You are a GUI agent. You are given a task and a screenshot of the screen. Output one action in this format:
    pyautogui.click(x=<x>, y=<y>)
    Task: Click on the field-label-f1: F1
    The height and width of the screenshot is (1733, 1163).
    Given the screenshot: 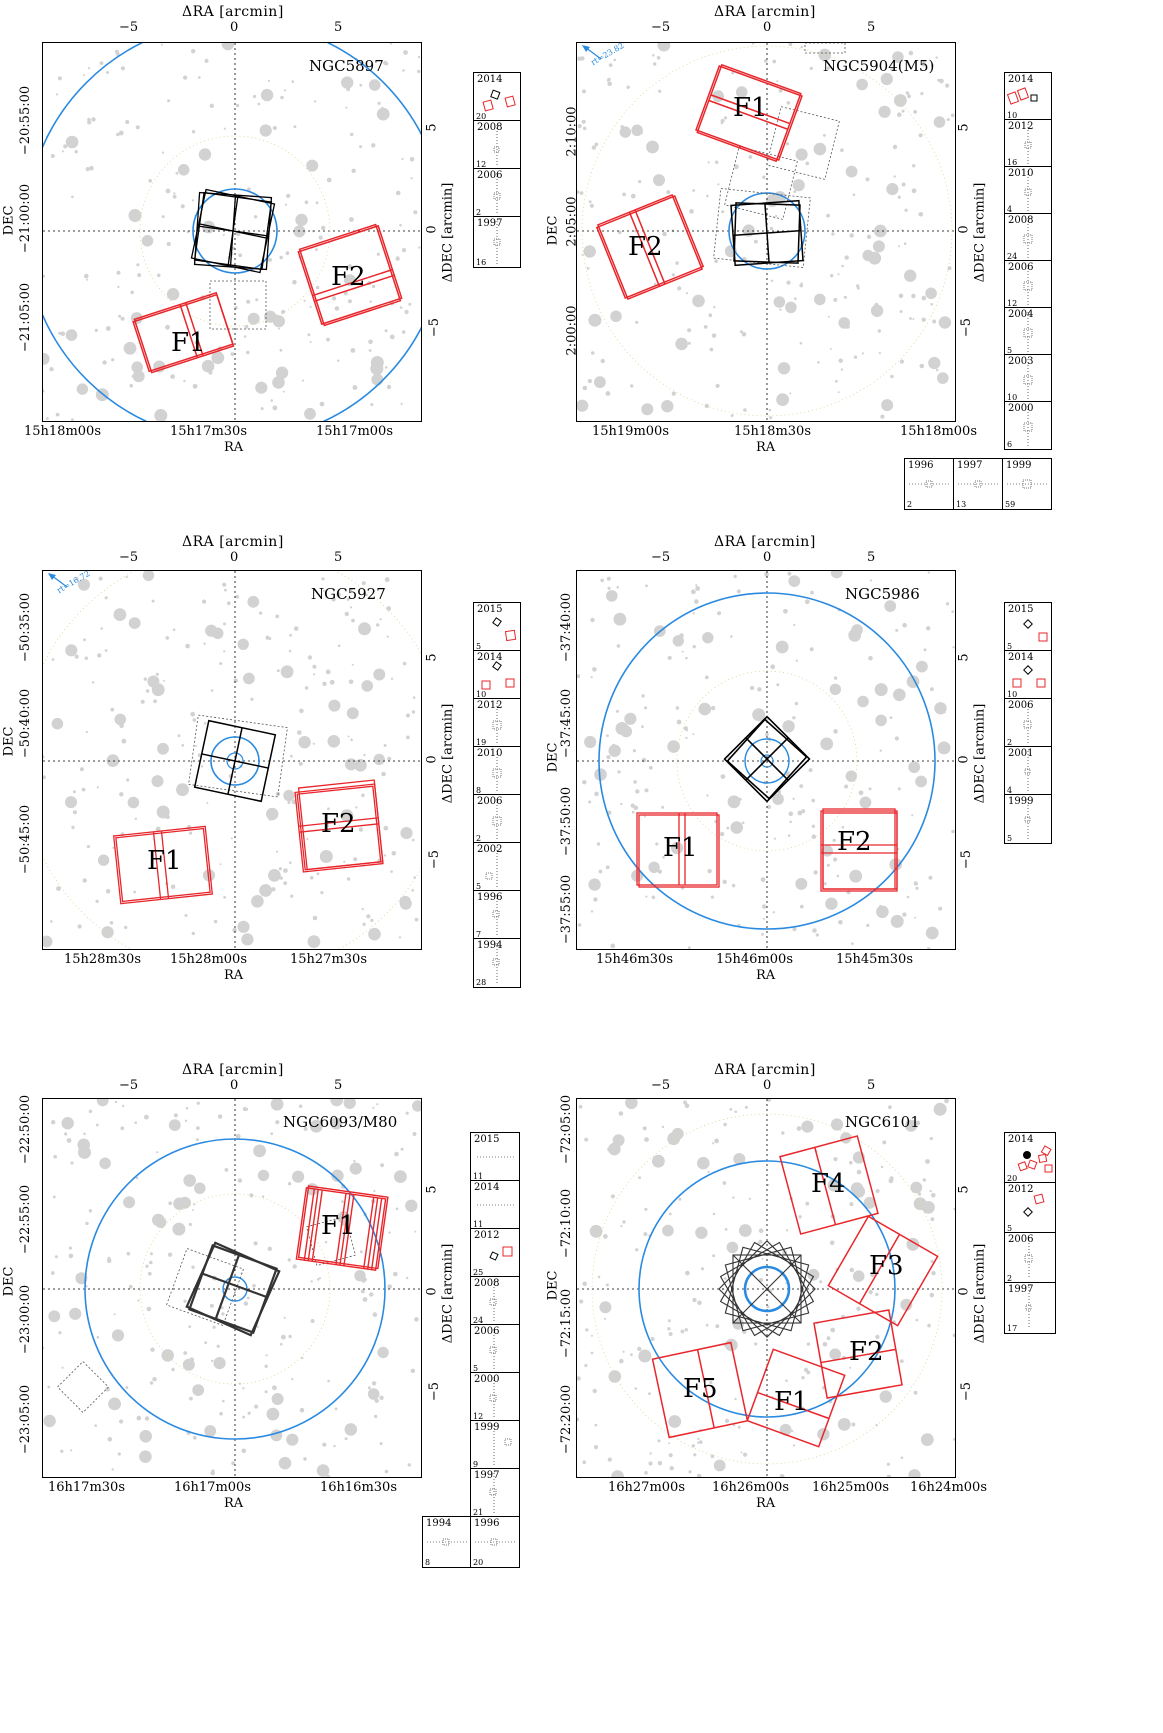 What is the action you would take?
    pyautogui.click(x=338, y=1226)
    